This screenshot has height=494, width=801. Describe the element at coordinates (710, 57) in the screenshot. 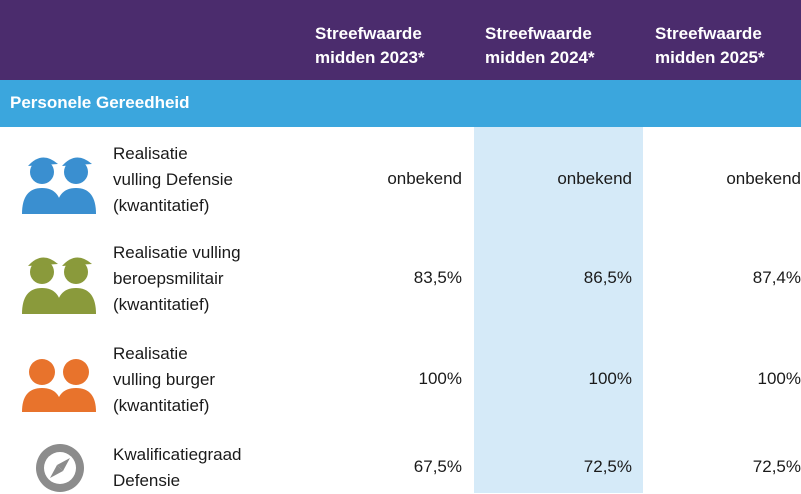

I see `column-header-line: midden 2025*` at that location.